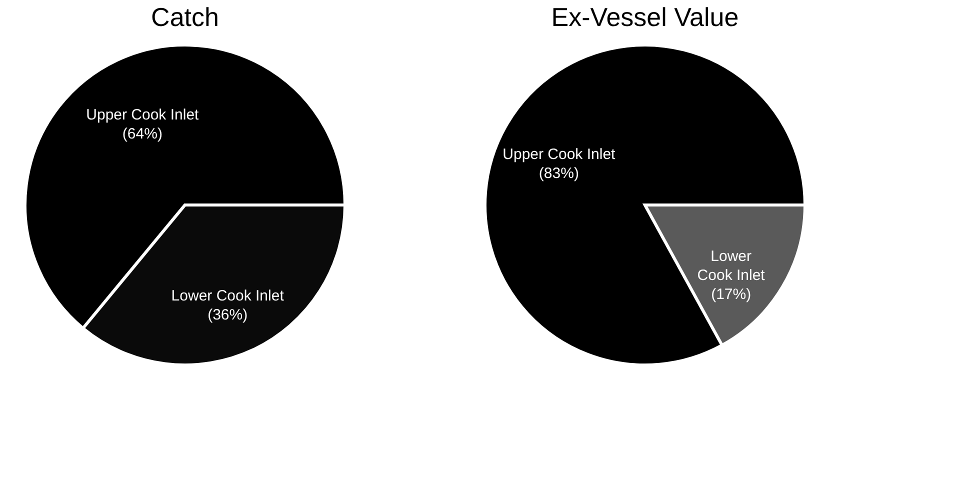 The image size is (956, 480). I want to click on data-label: (17%), so click(731, 294).